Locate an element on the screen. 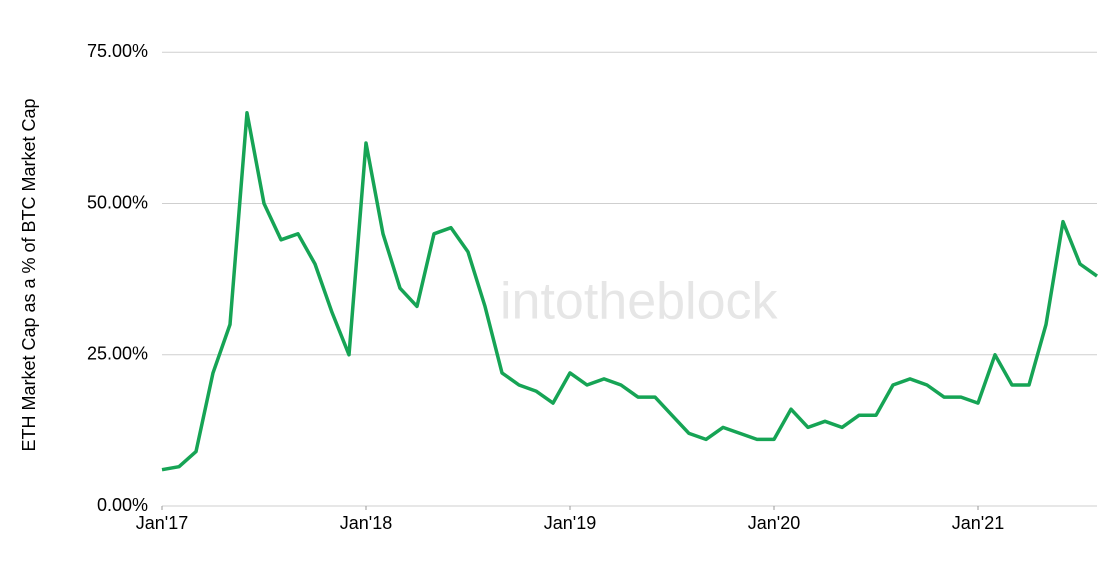 The width and height of the screenshot is (1120, 564). y-axis-label: ETH Market Cap as a % of BTC Market Cap is located at coordinates (29, 274).